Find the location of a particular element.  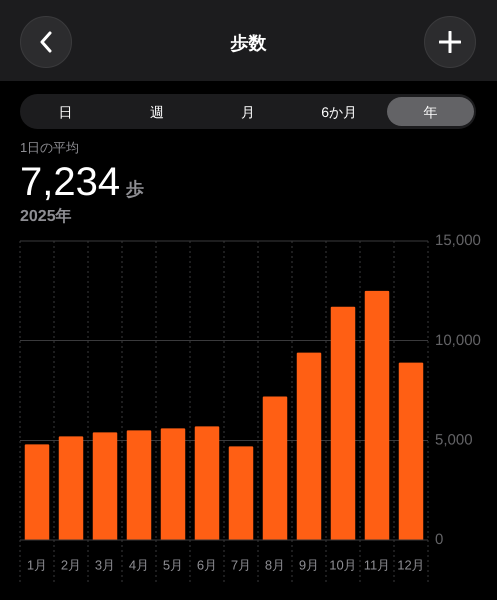

text: 年 is located at coordinates (430, 112).